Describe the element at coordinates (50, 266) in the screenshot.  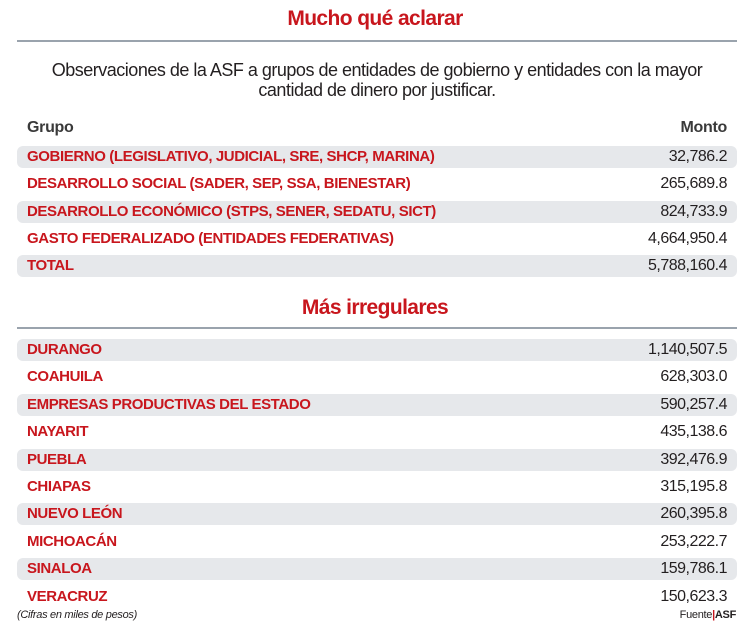
I see `row-label: TOTAL` at that location.